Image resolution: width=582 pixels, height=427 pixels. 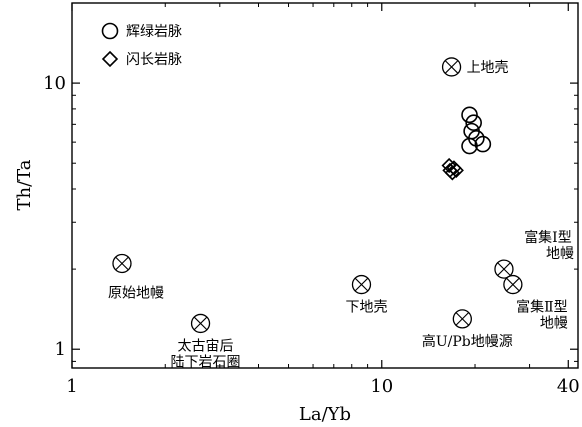 What do you see at coordinates (206, 346) in the screenshot?
I see `reference-label-line: 太古宙后` at bounding box center [206, 346].